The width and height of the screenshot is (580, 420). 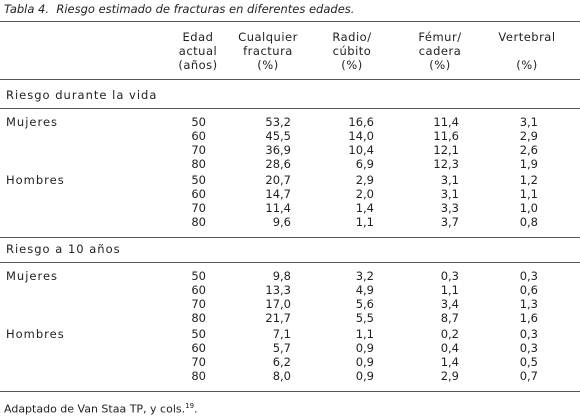 What do you see at coordinates (446, 136) in the screenshot?
I see `cell: 11,6` at bounding box center [446, 136].